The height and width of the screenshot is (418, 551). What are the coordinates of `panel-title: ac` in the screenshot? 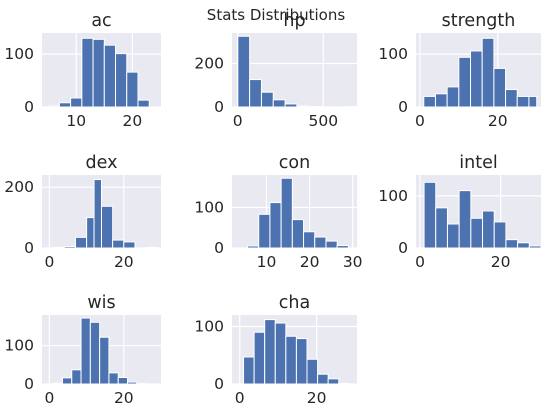 It's located at (101, 21).